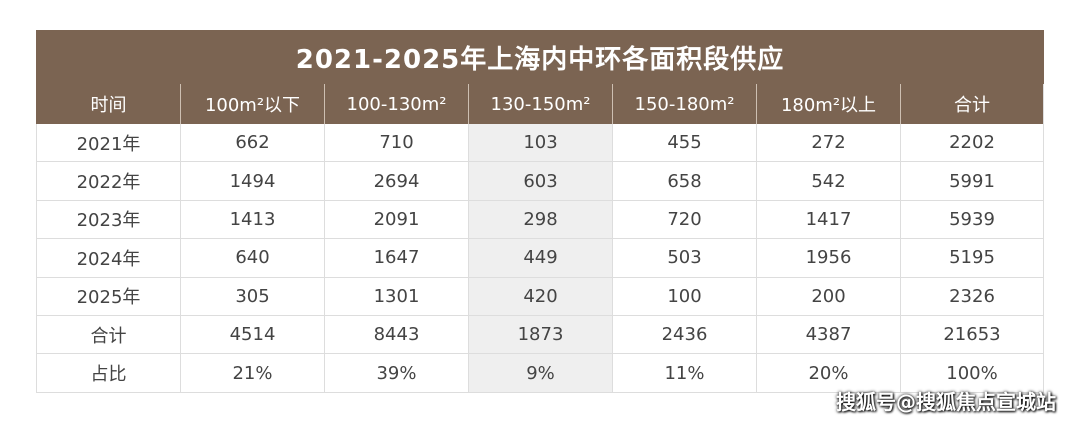  I want to click on table-cell: 710, so click(396, 143).